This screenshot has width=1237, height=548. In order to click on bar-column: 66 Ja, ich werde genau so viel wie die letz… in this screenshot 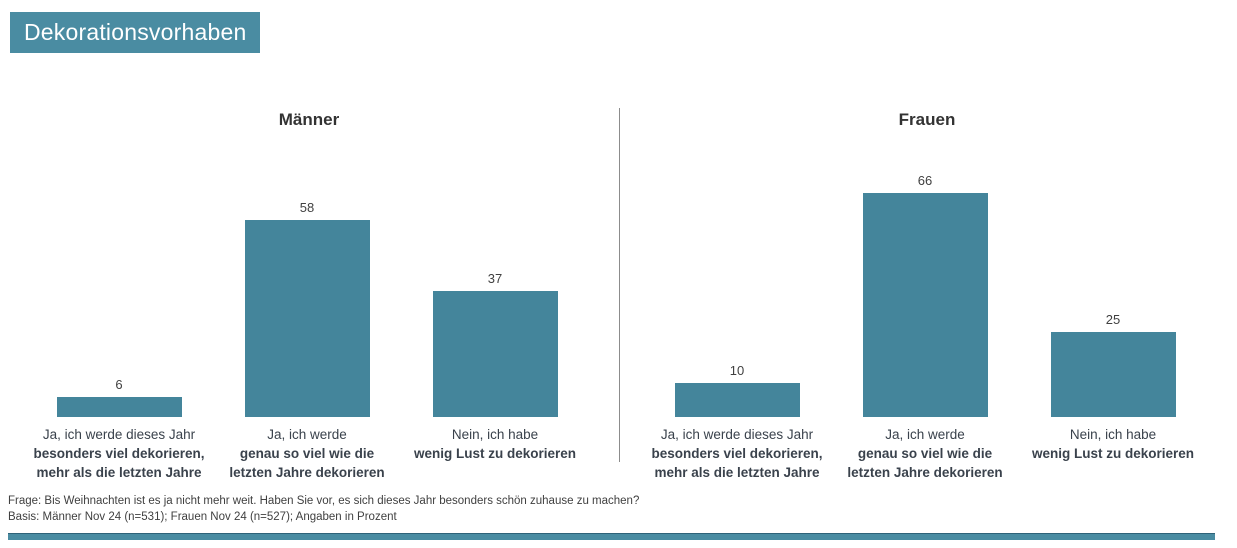, I will do `click(925, 306)`.